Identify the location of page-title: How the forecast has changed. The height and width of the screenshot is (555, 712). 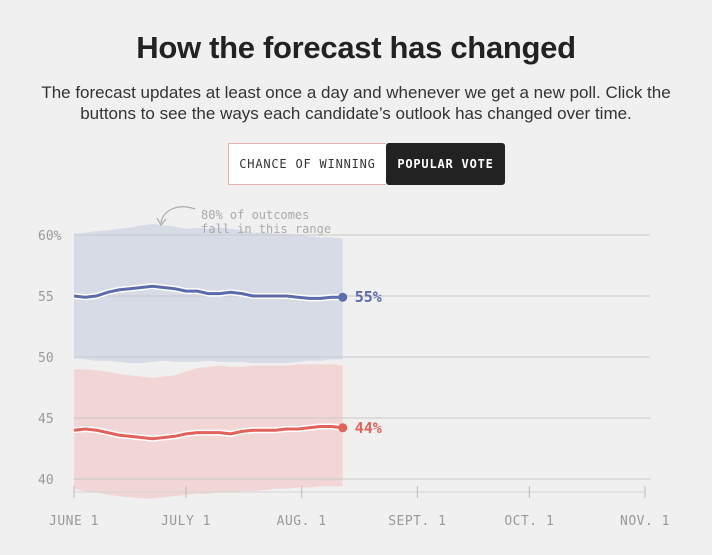
(356, 47).